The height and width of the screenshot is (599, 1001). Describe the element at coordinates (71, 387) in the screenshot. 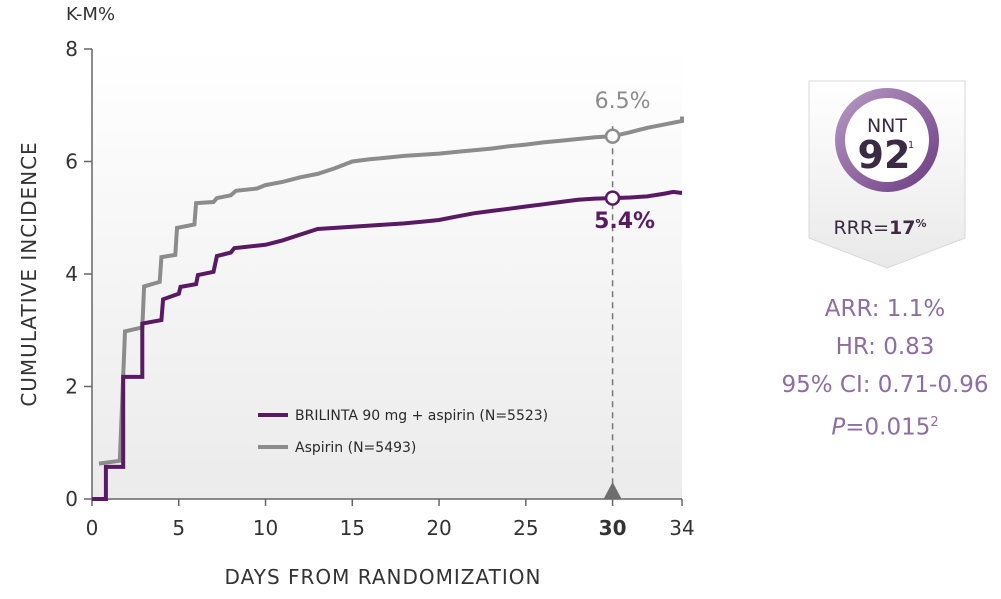

I see `y-tick-label: 2` at that location.